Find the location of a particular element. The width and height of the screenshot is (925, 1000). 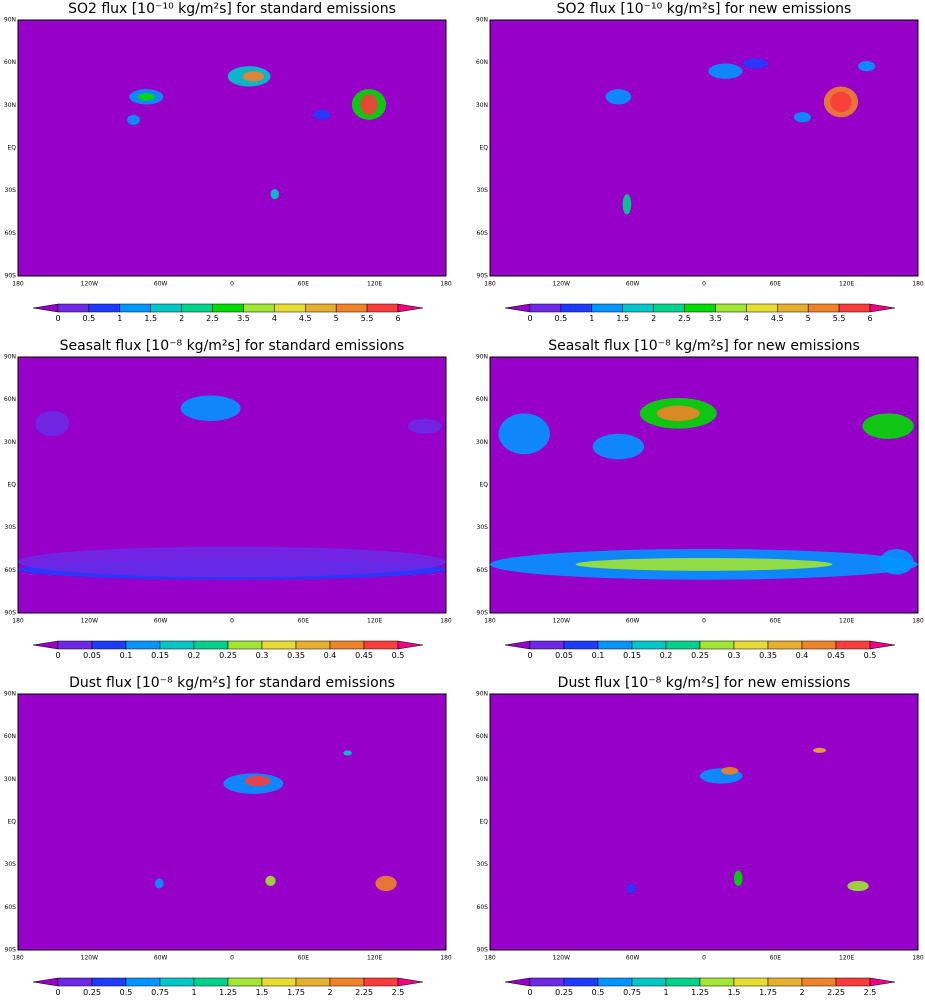

colorbar-label: 5.5 is located at coordinates (367, 318).